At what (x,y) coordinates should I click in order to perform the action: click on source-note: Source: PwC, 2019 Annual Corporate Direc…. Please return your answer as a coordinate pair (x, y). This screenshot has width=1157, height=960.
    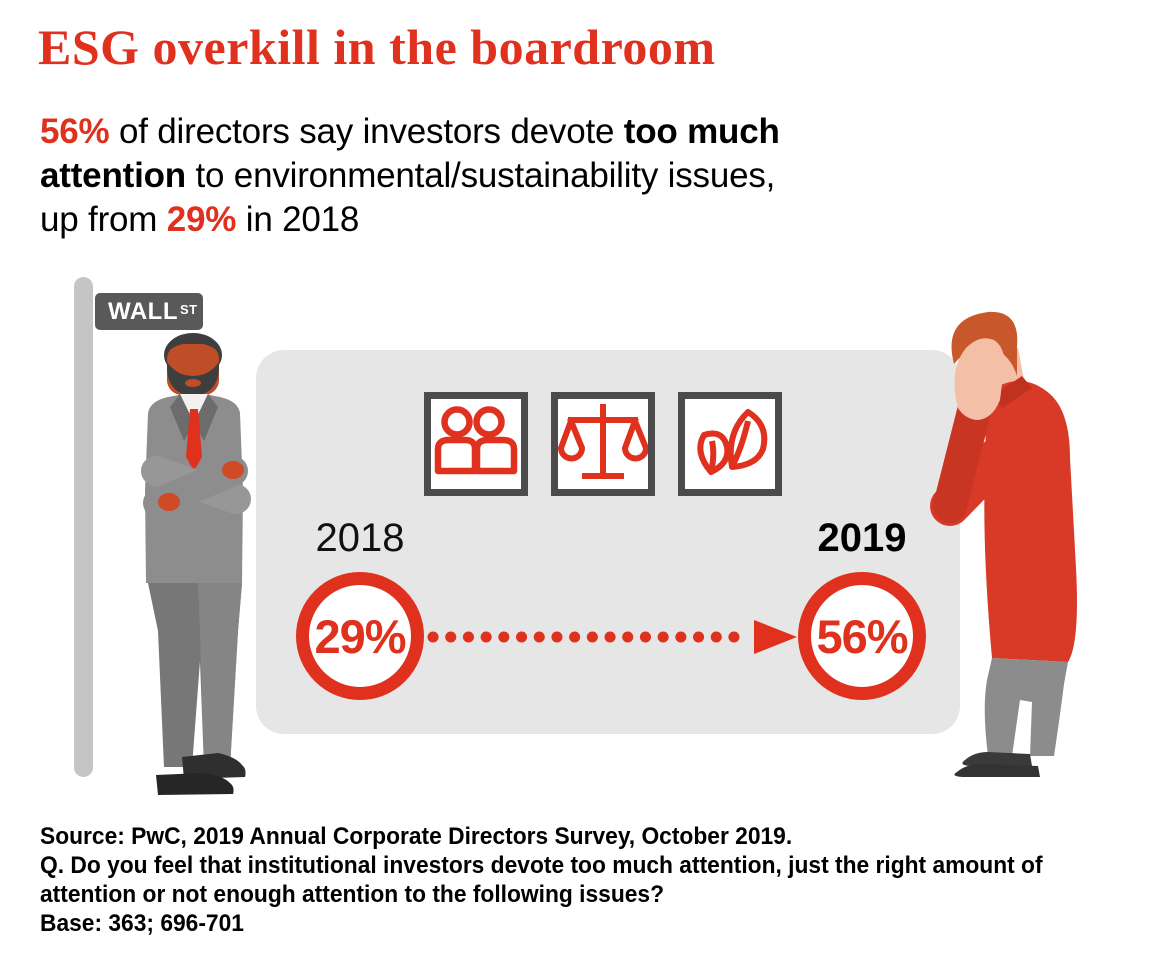
    Looking at the image, I should click on (541, 880).